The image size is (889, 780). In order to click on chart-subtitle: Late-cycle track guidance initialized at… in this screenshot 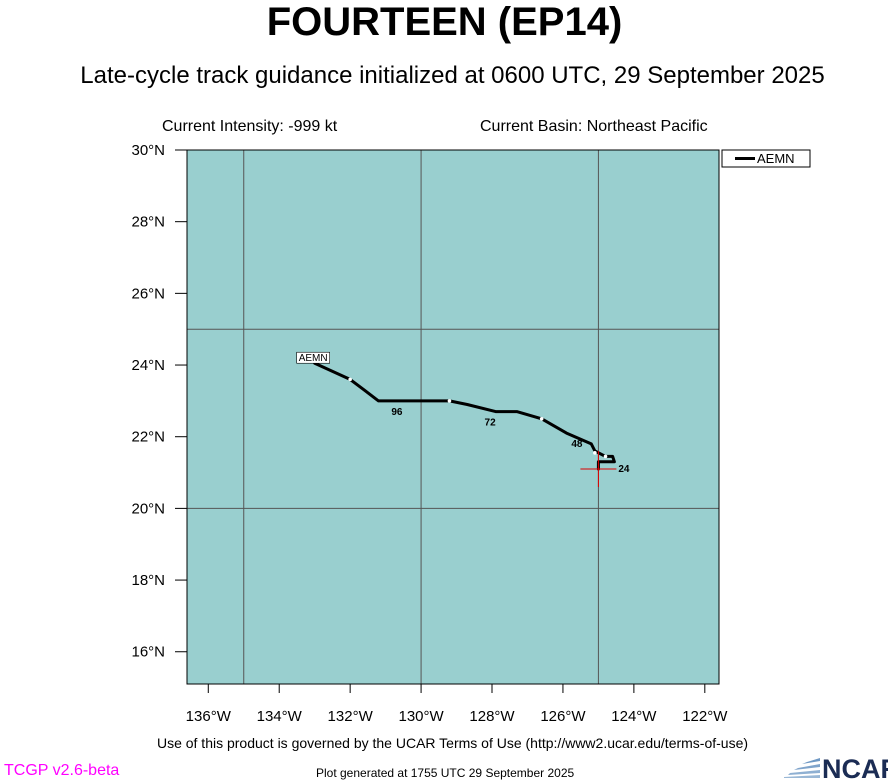, I will do `click(452, 75)`.